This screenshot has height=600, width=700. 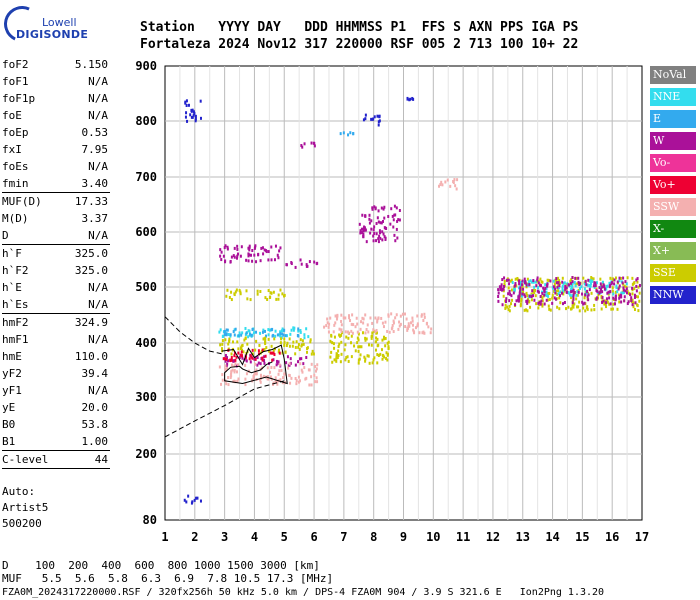 I want to click on param-value: N/A, so click(x=98, y=390).